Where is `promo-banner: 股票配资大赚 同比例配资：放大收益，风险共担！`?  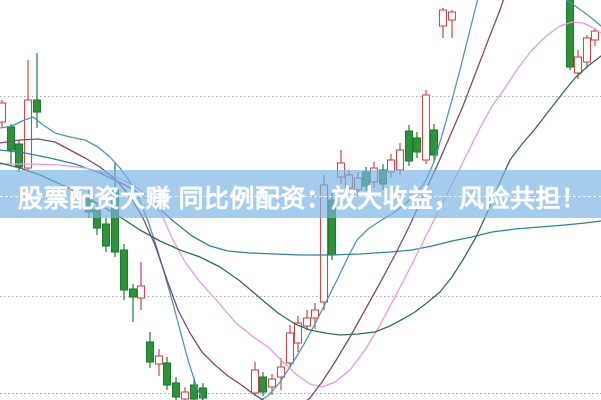
promo-banner: 股票配资大赚 同比例配资：放大收益，风险共担！ is located at coordinates (300, 194).